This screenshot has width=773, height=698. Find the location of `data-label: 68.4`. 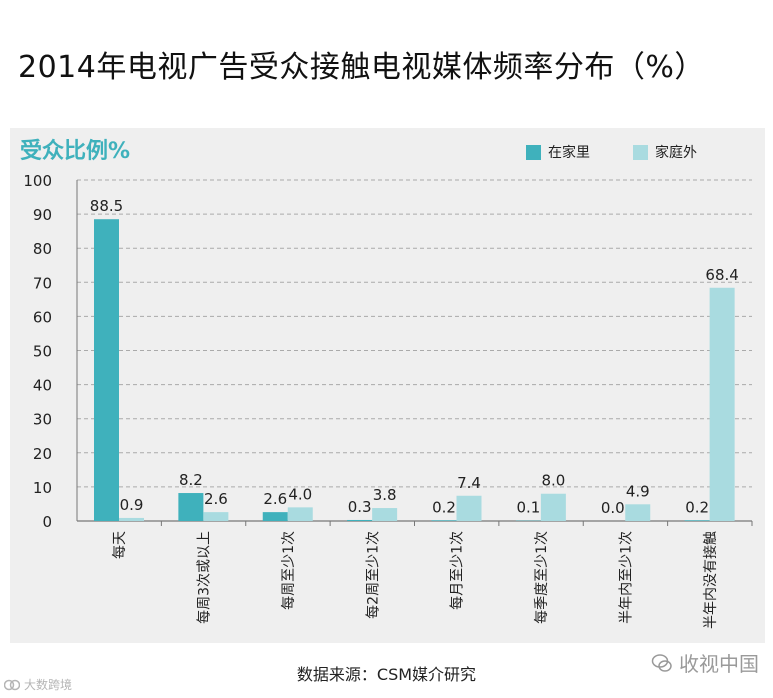

data-label: 68.4 is located at coordinates (721, 275).